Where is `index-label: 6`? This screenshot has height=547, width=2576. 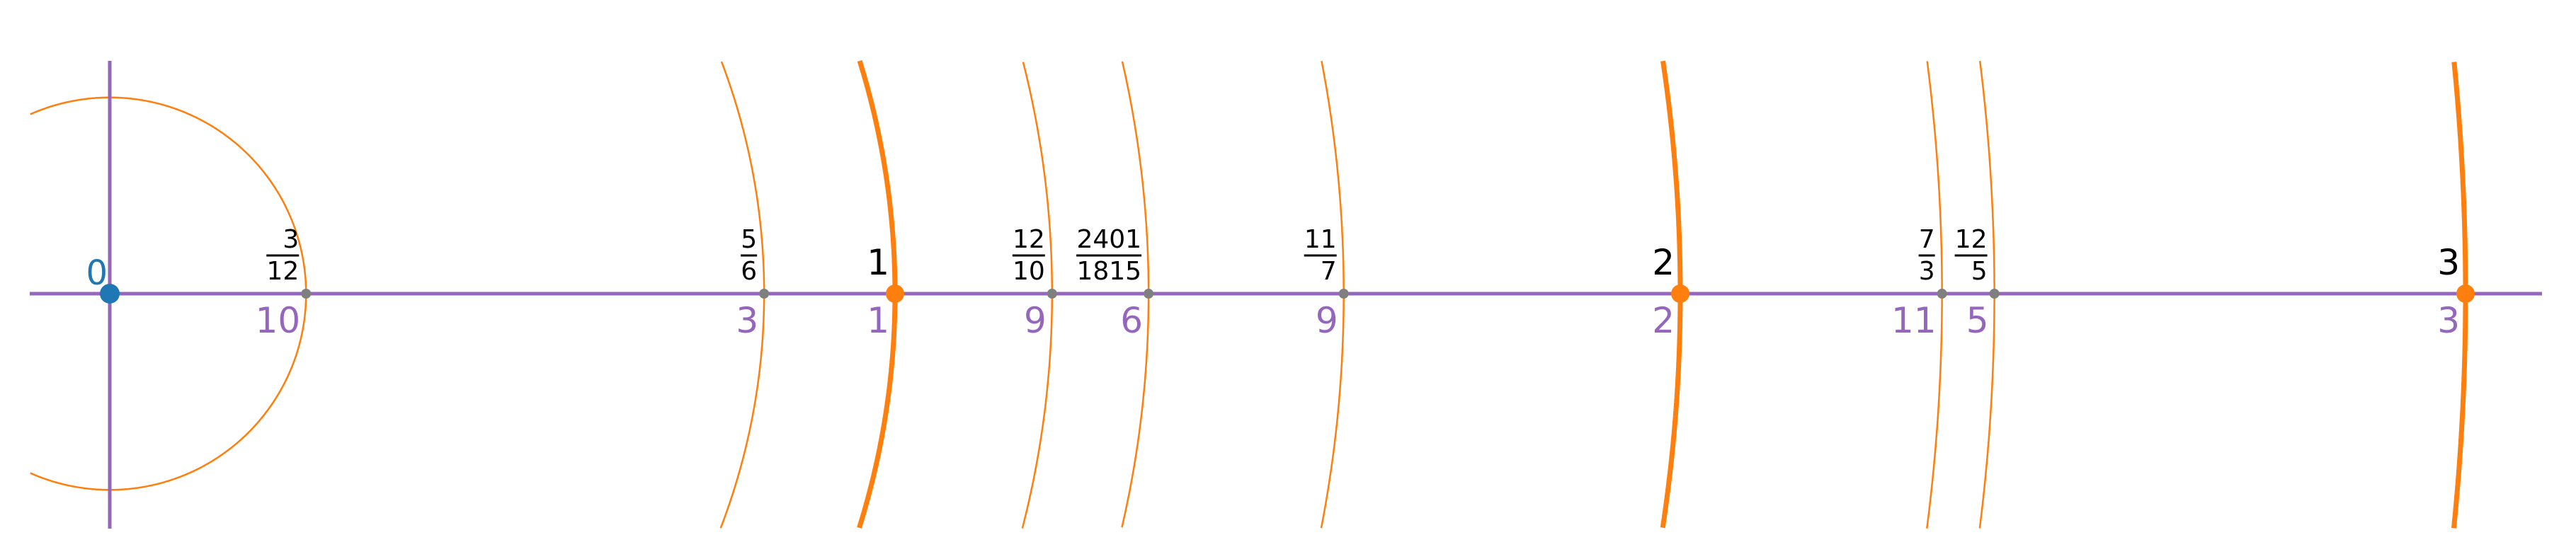
index-label: 6 is located at coordinates (1131, 320).